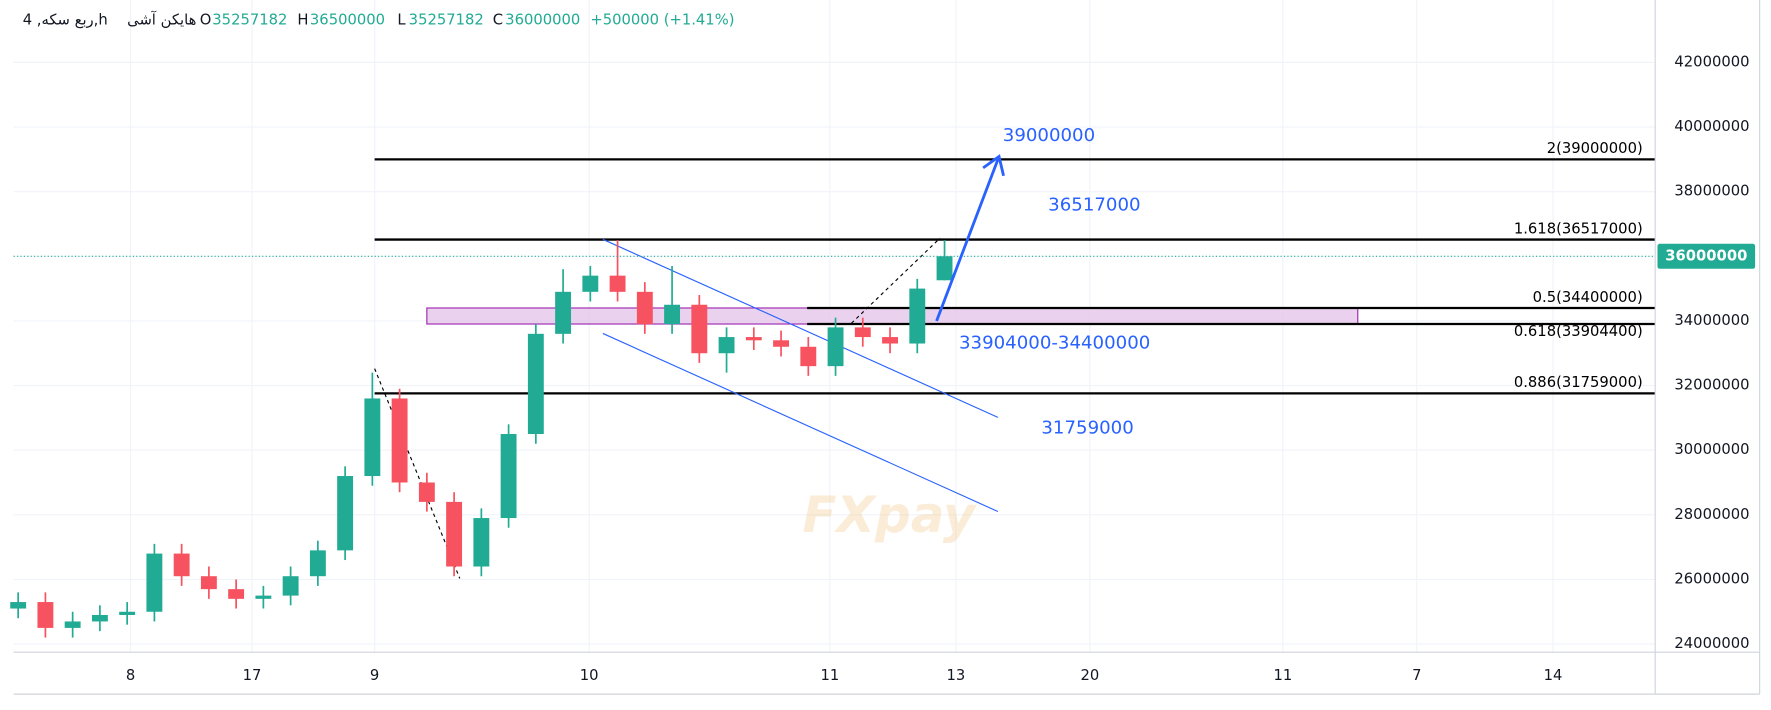 The width and height of the screenshot is (1771, 710). Describe the element at coordinates (1087, 428) in the screenshot. I see `annotation: 31759000` at that location.